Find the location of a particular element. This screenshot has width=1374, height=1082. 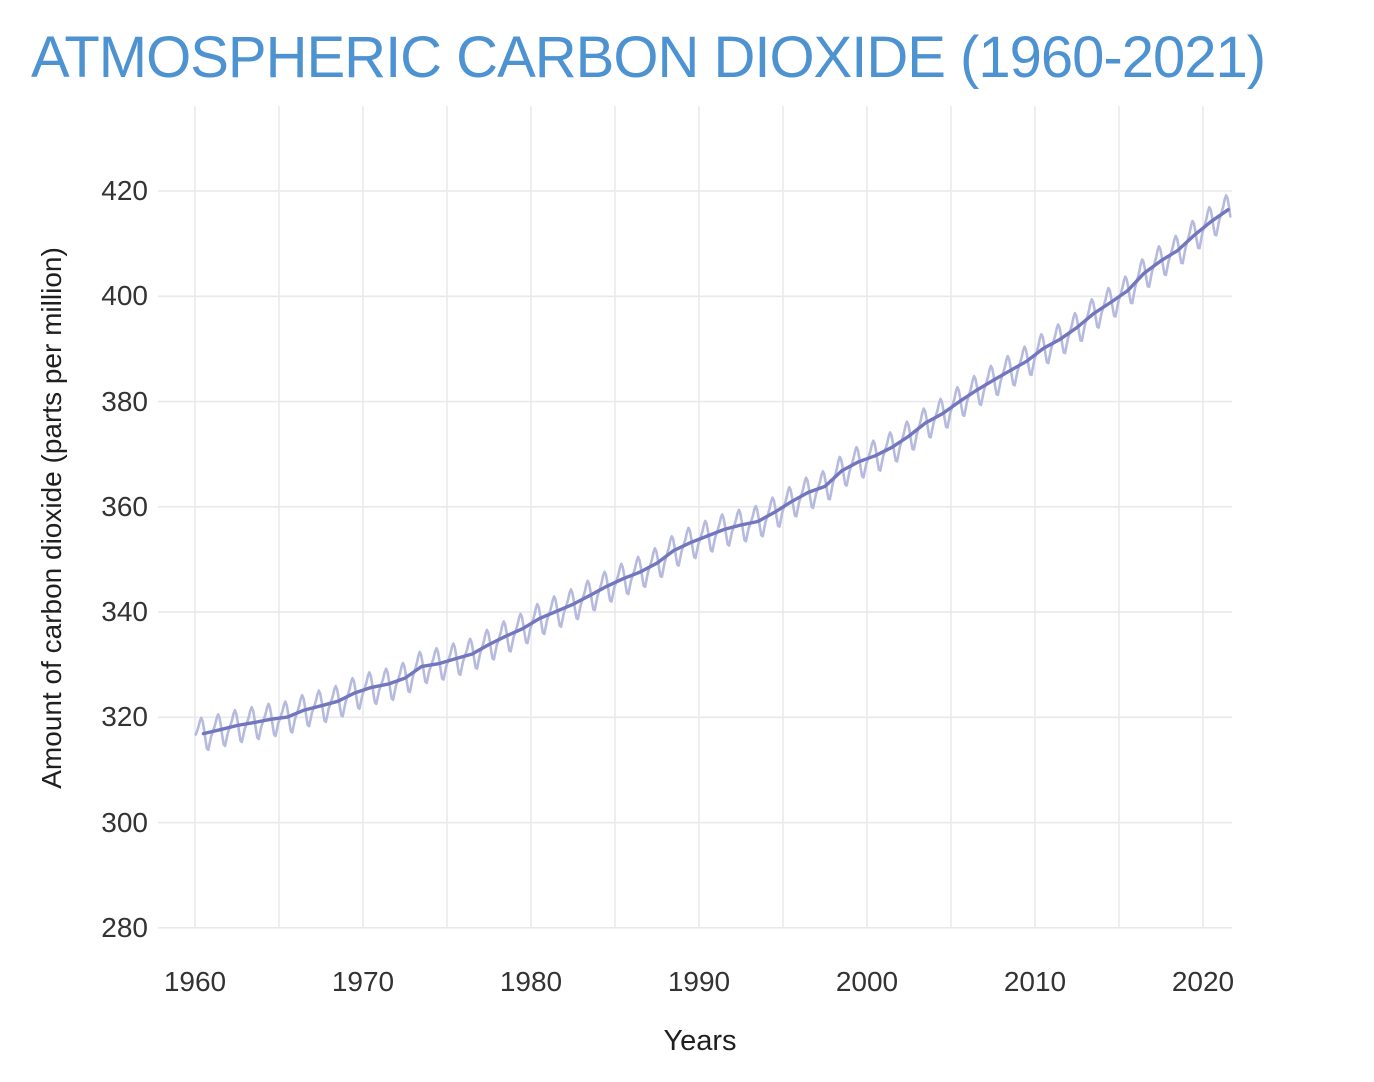

y-tick-label: 360 is located at coordinates (124, 506).